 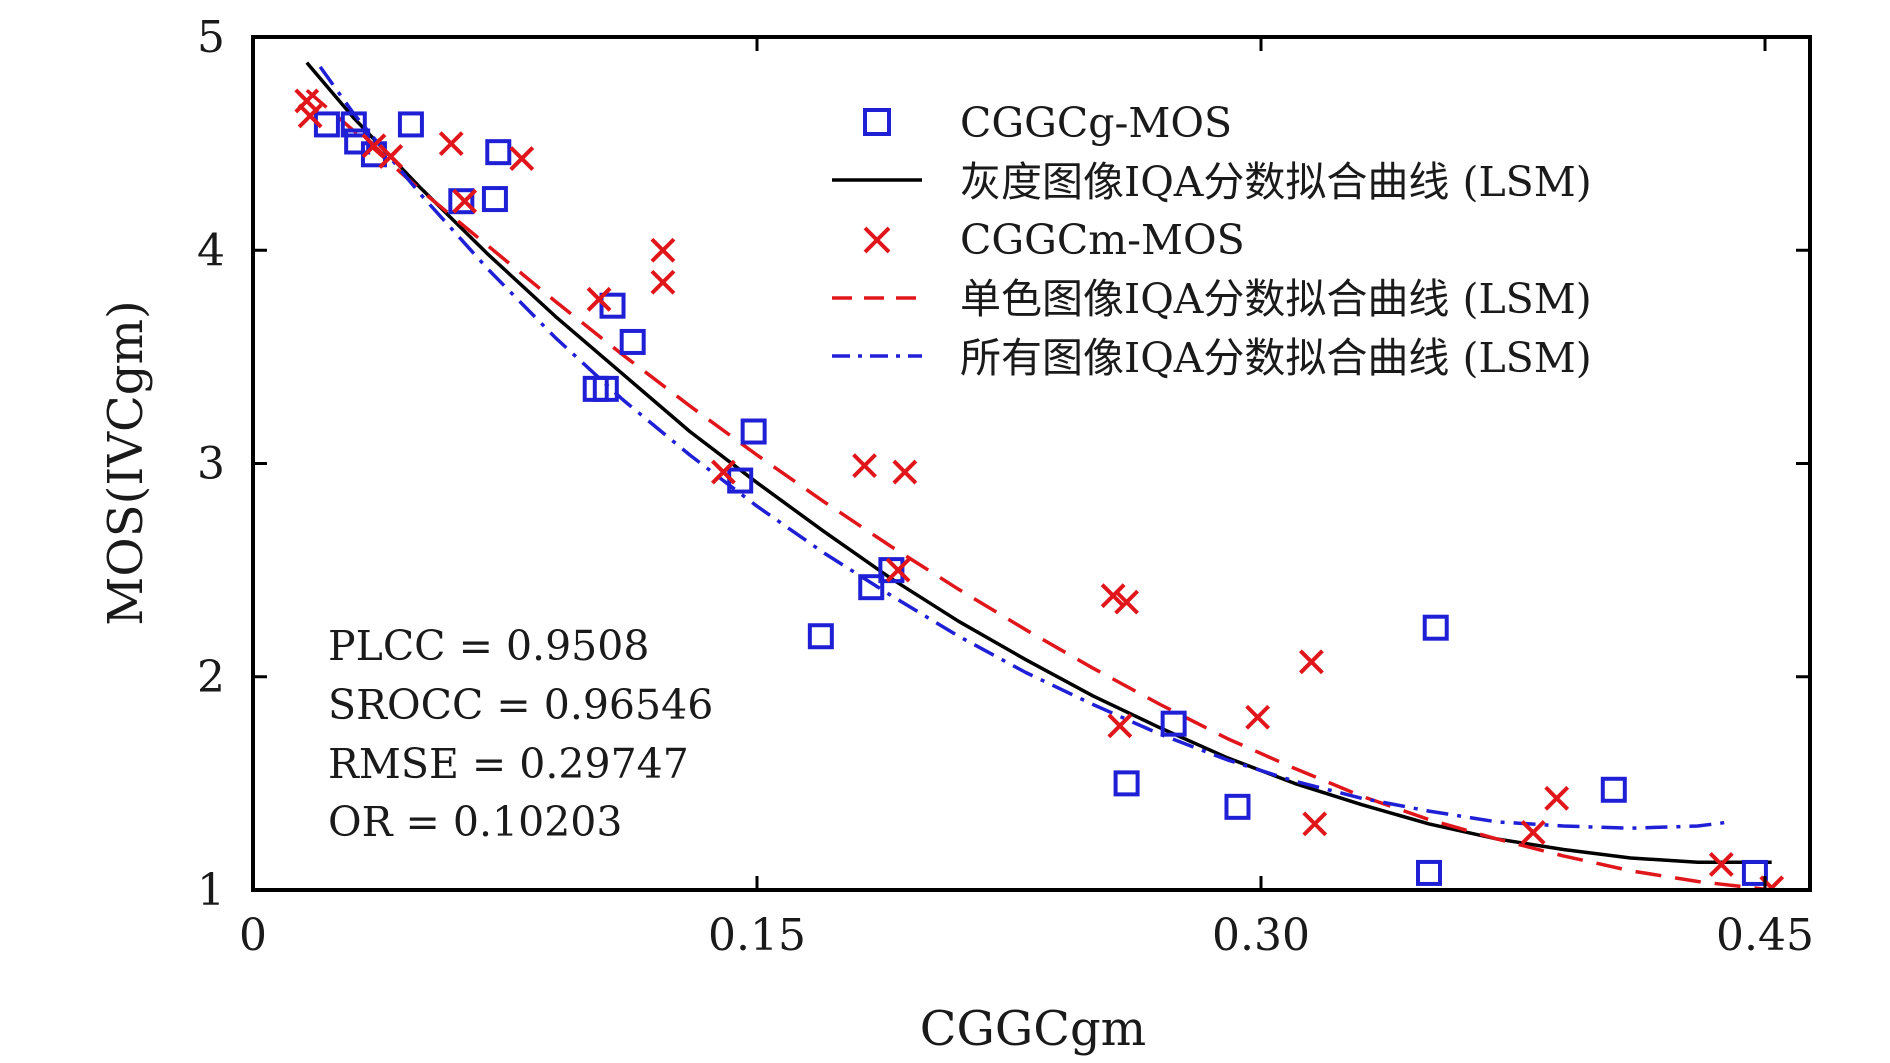 What do you see at coordinates (1033, 1029) in the screenshot?
I see `x-axis-label: CGGCgm` at bounding box center [1033, 1029].